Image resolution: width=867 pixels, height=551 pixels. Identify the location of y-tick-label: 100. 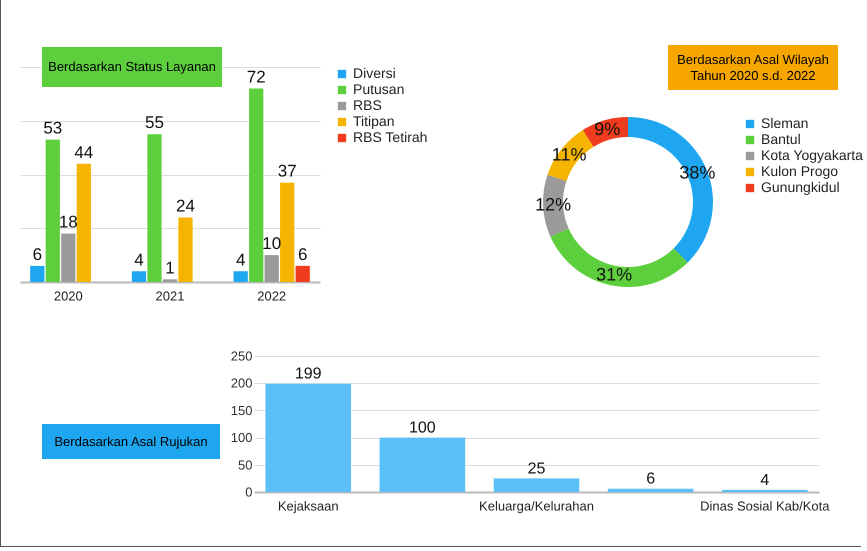
(241, 438).